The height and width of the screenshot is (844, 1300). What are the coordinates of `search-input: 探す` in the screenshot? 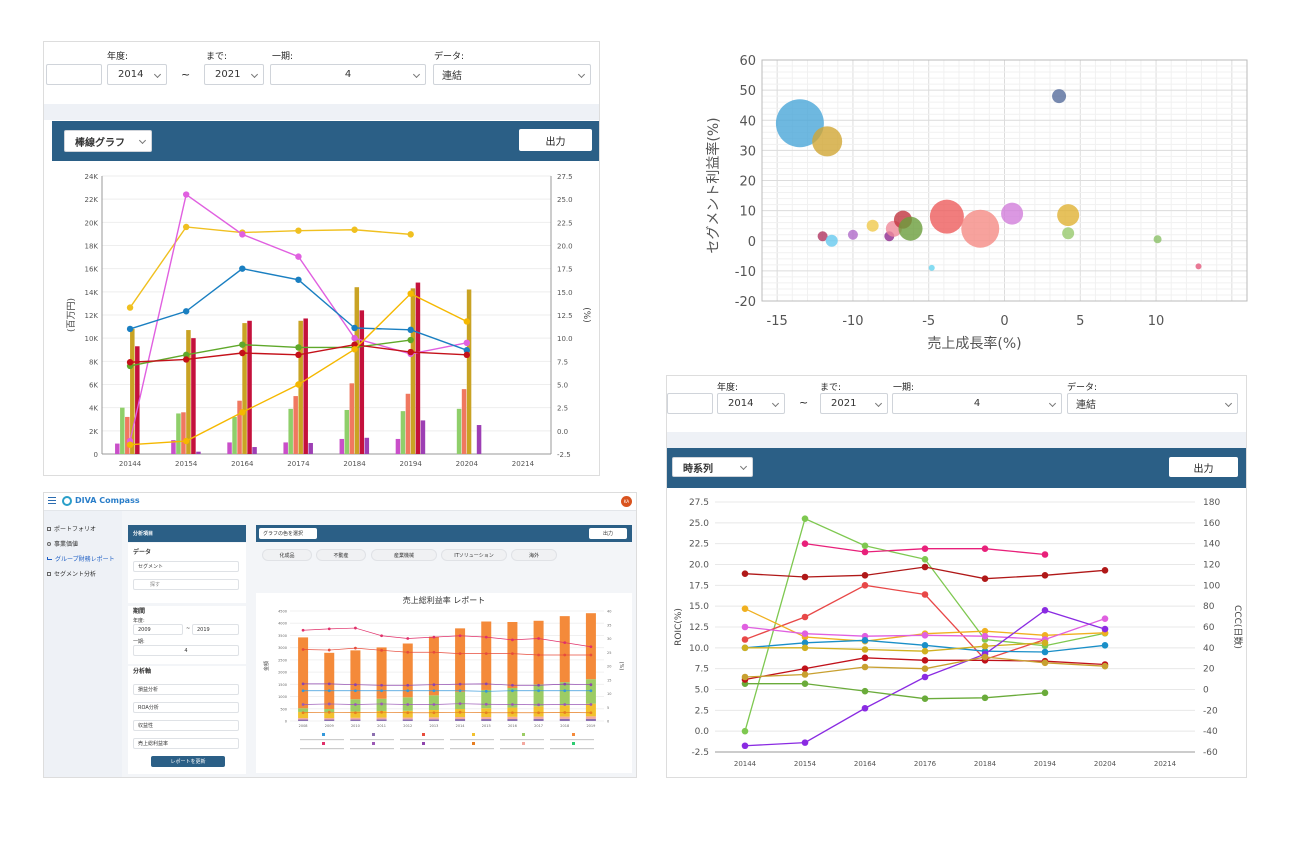 It's located at (186, 584).